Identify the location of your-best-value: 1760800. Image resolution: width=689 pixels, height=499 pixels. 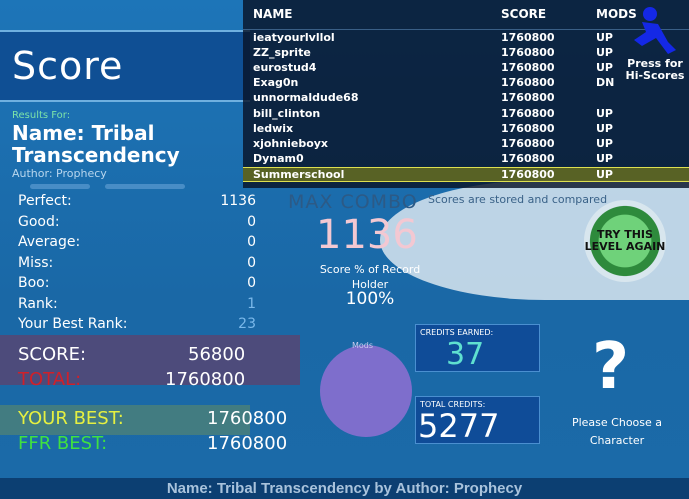
(247, 418).